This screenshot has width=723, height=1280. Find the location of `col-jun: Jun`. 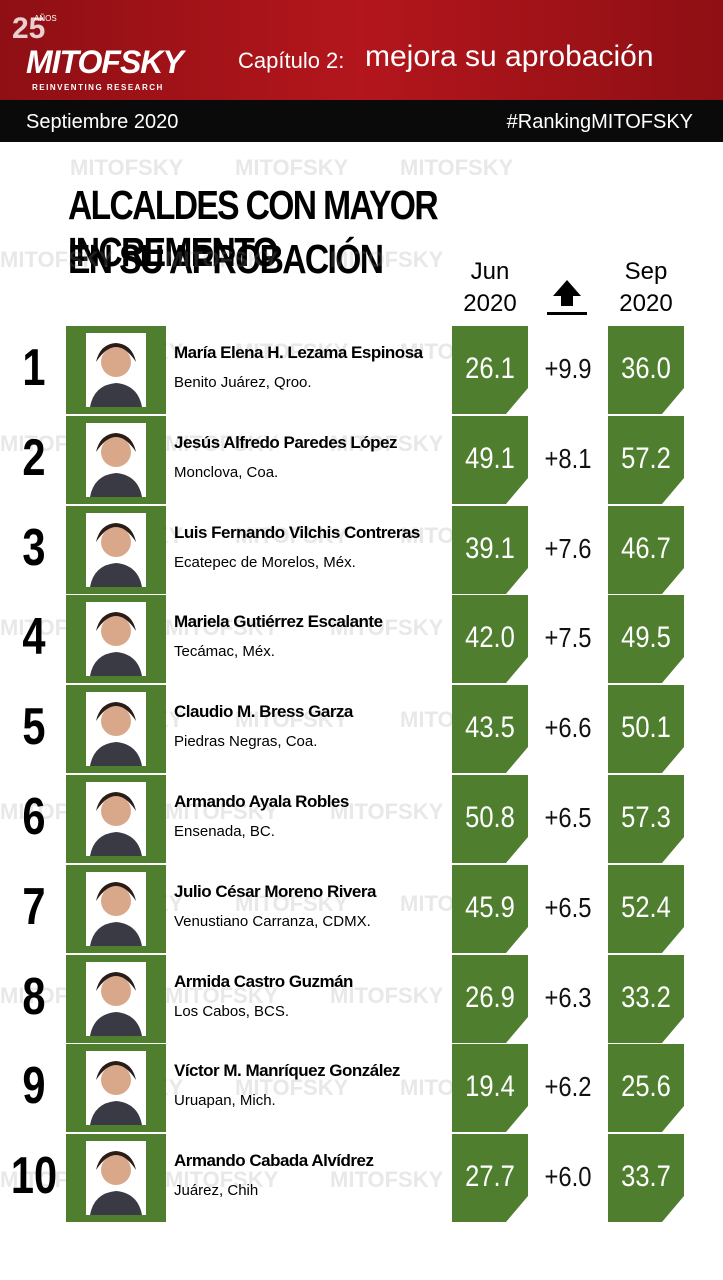

col-jun: Jun is located at coordinates (490, 271).